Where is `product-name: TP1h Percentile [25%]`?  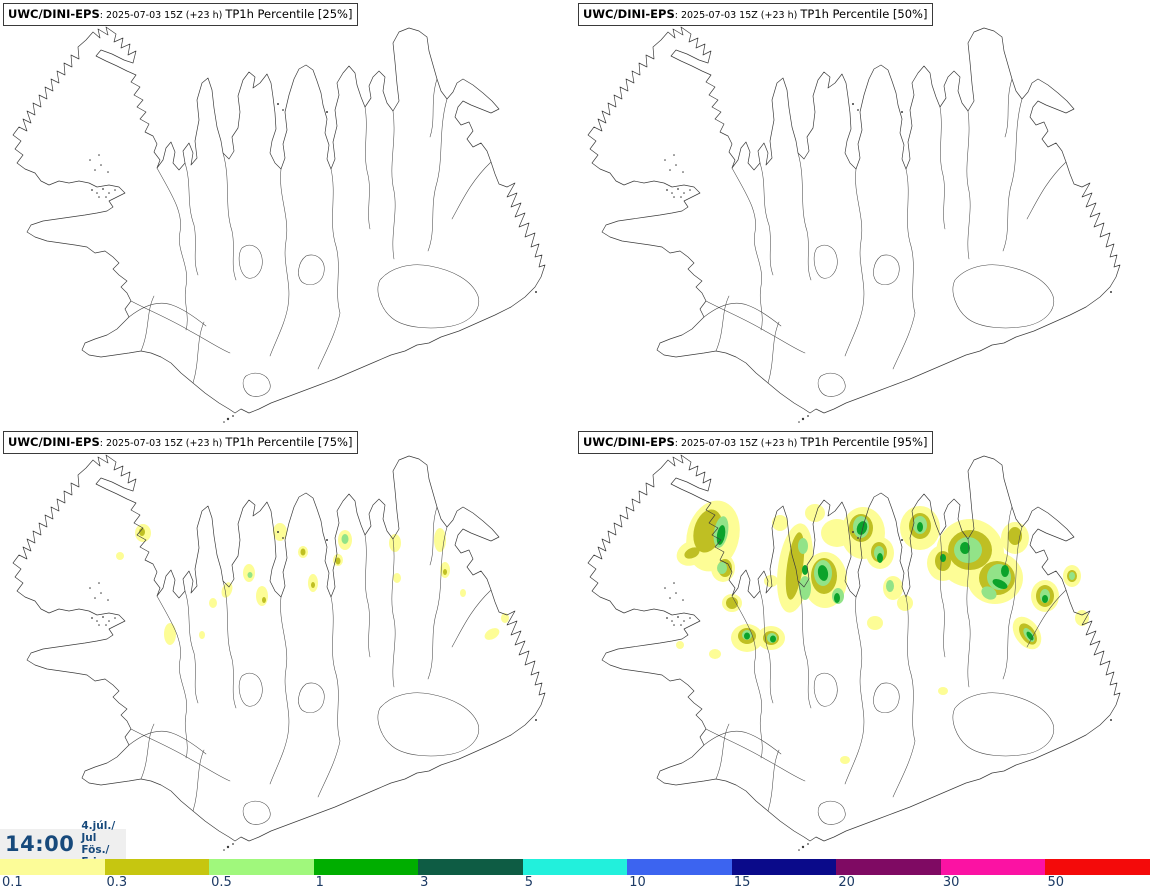
product-name: TP1h Percentile [25%] is located at coordinates (289, 14).